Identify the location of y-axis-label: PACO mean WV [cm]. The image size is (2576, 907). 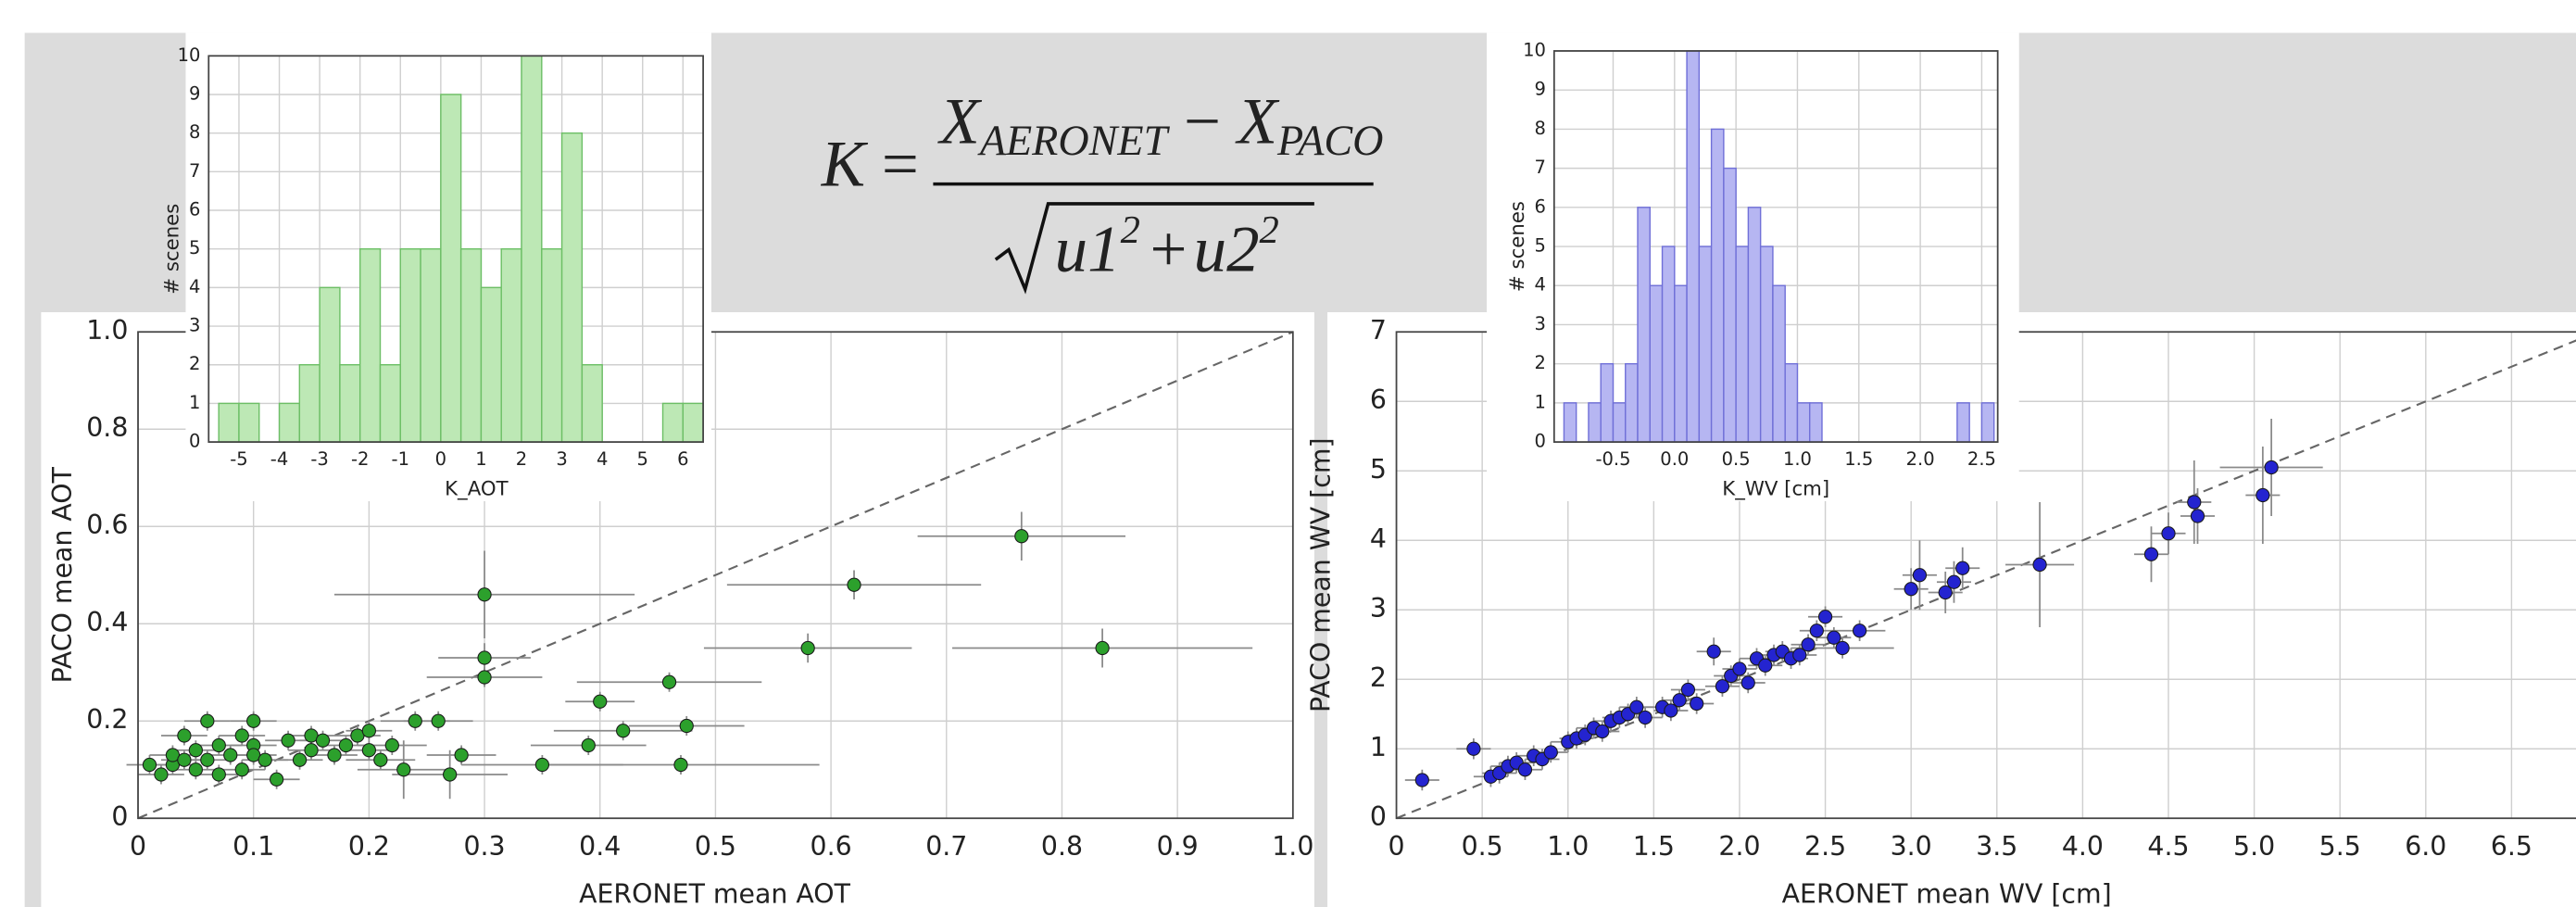
(1321, 574).